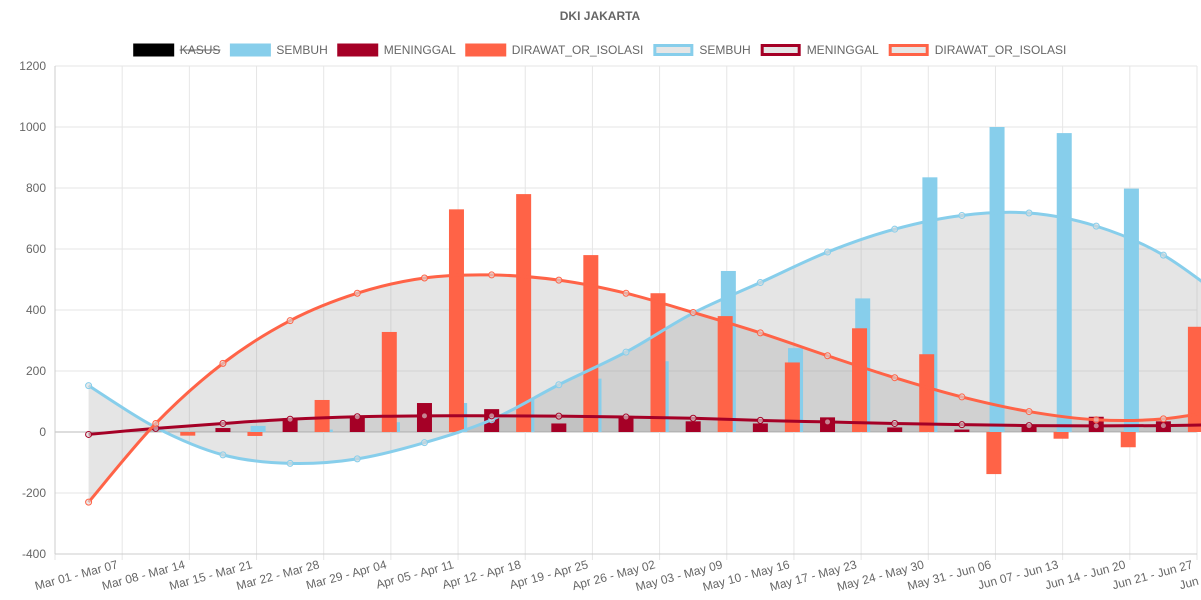 This screenshot has height=600, width=1201. I want to click on y-tick-label: 0, so click(42, 432).